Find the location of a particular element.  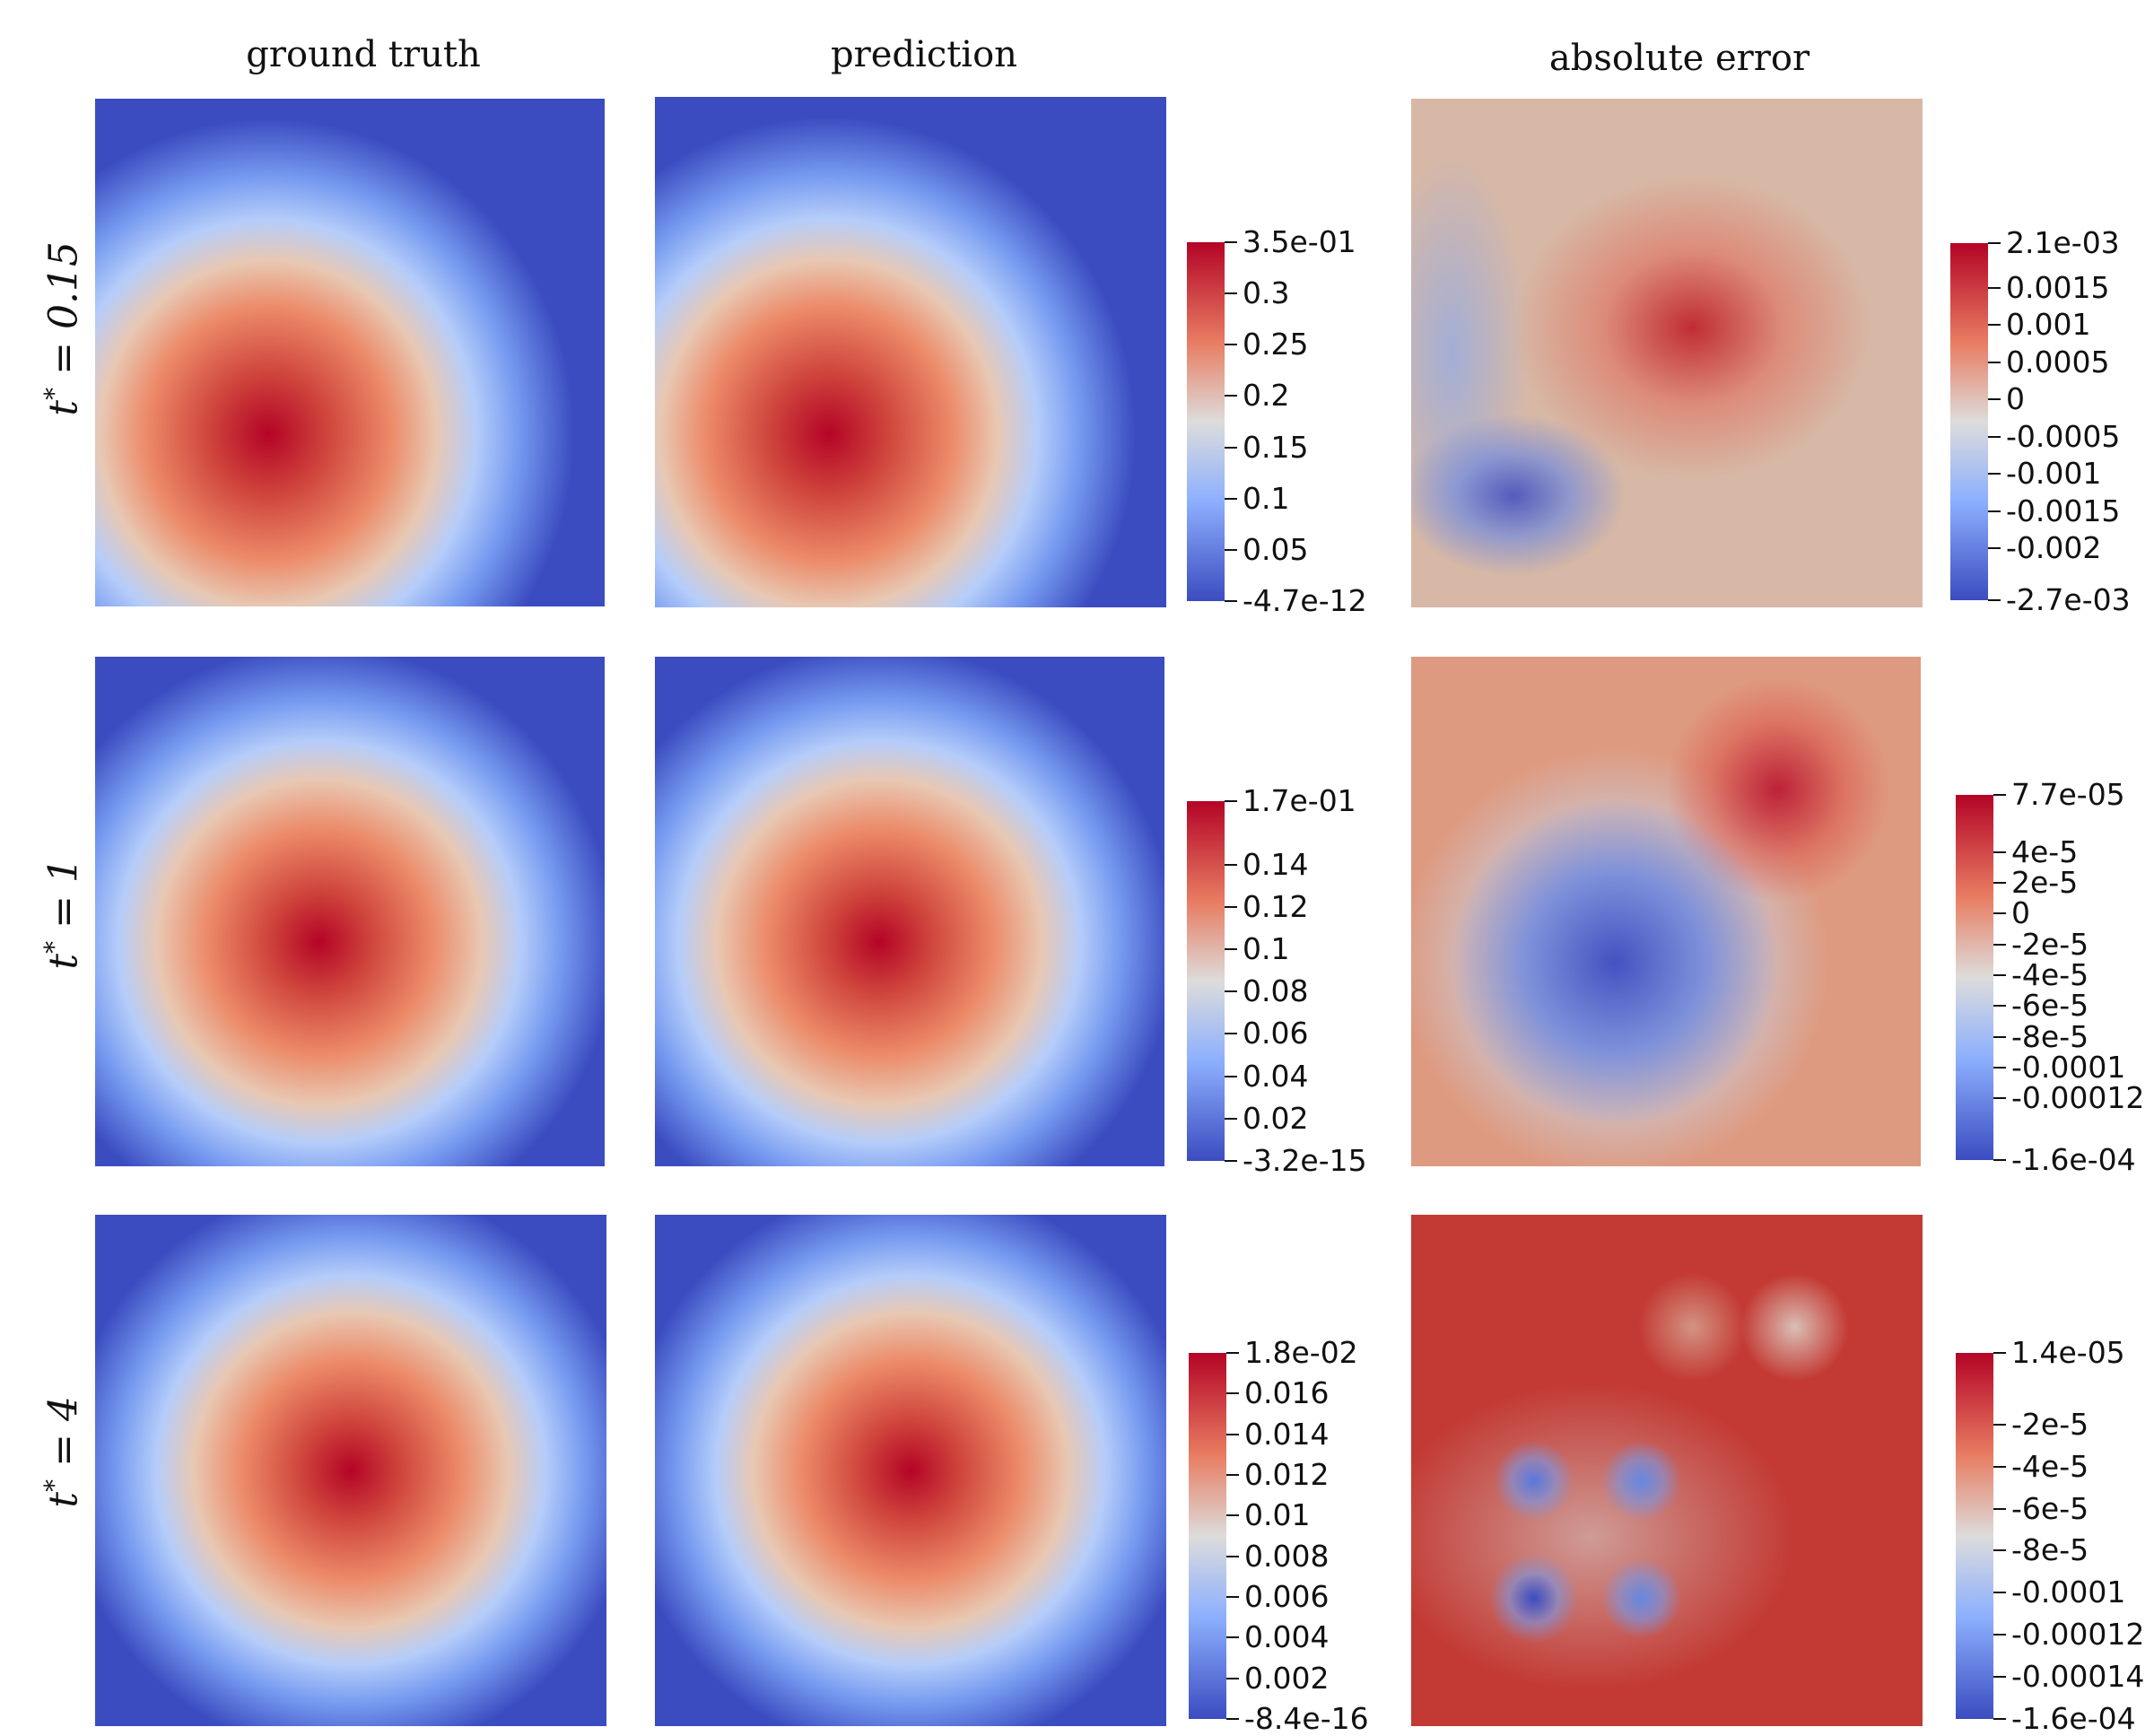

colorbar-field-row2-tick1-label: 0.14 is located at coordinates (1276, 864).